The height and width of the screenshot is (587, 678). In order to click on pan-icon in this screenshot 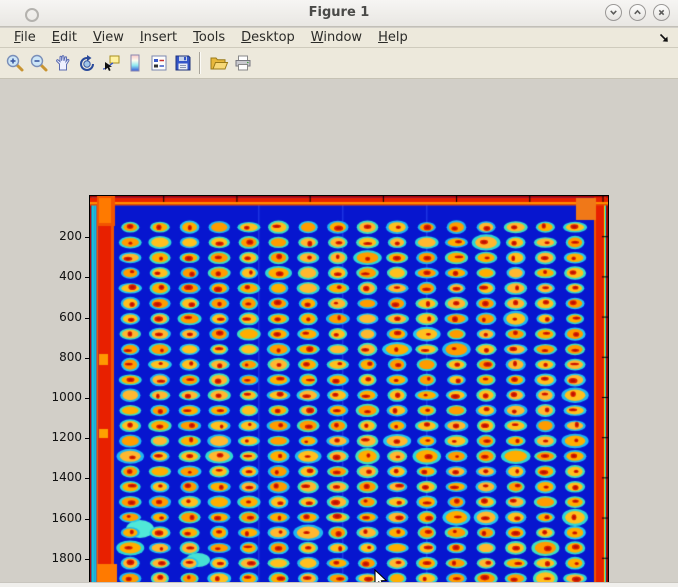, I will do `click(63, 63)`.